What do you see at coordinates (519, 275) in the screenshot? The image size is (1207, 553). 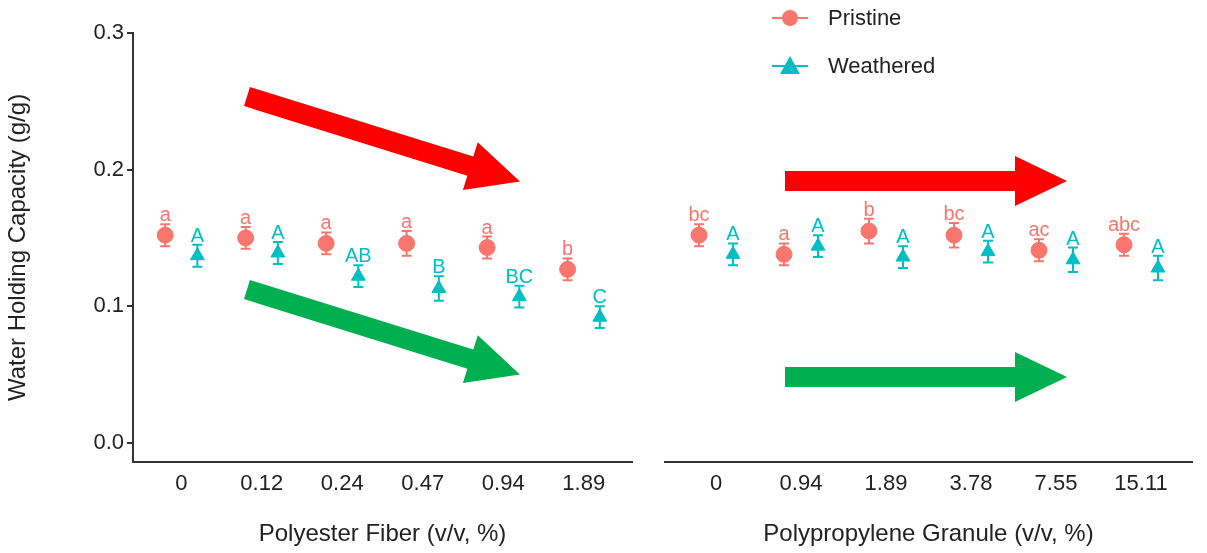 I see `annotation: BC` at bounding box center [519, 275].